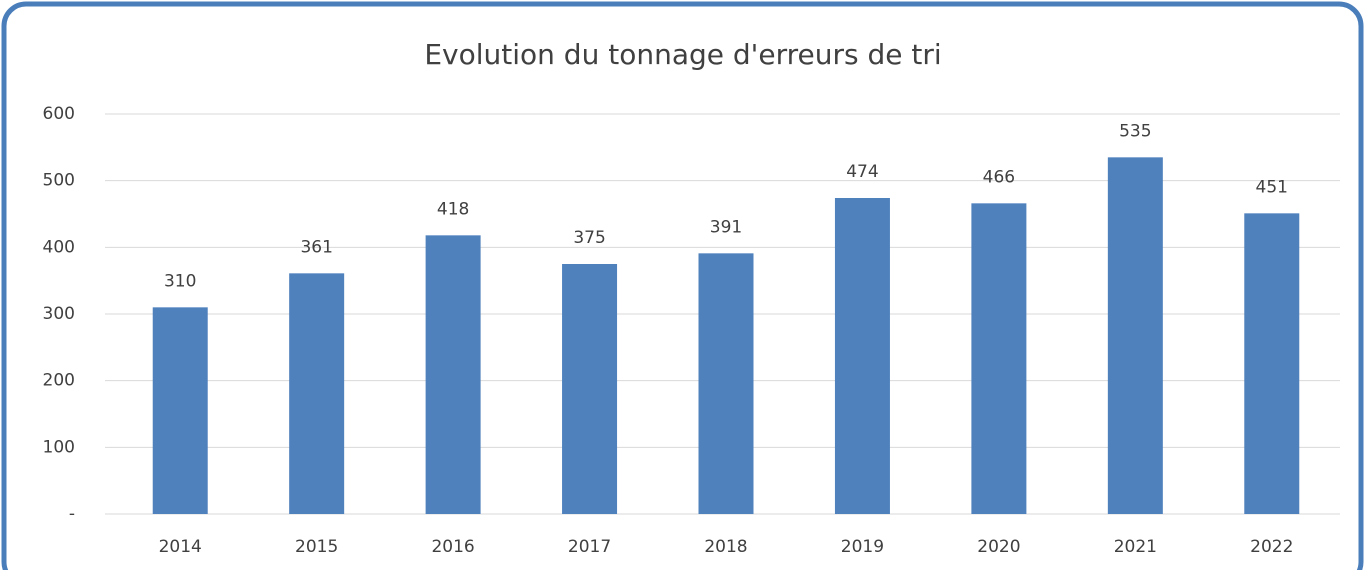 Image resolution: width=1365 pixels, height=570 pixels. What do you see at coordinates (1135, 547) in the screenshot?
I see `x-tick-label: 2021` at bounding box center [1135, 547].